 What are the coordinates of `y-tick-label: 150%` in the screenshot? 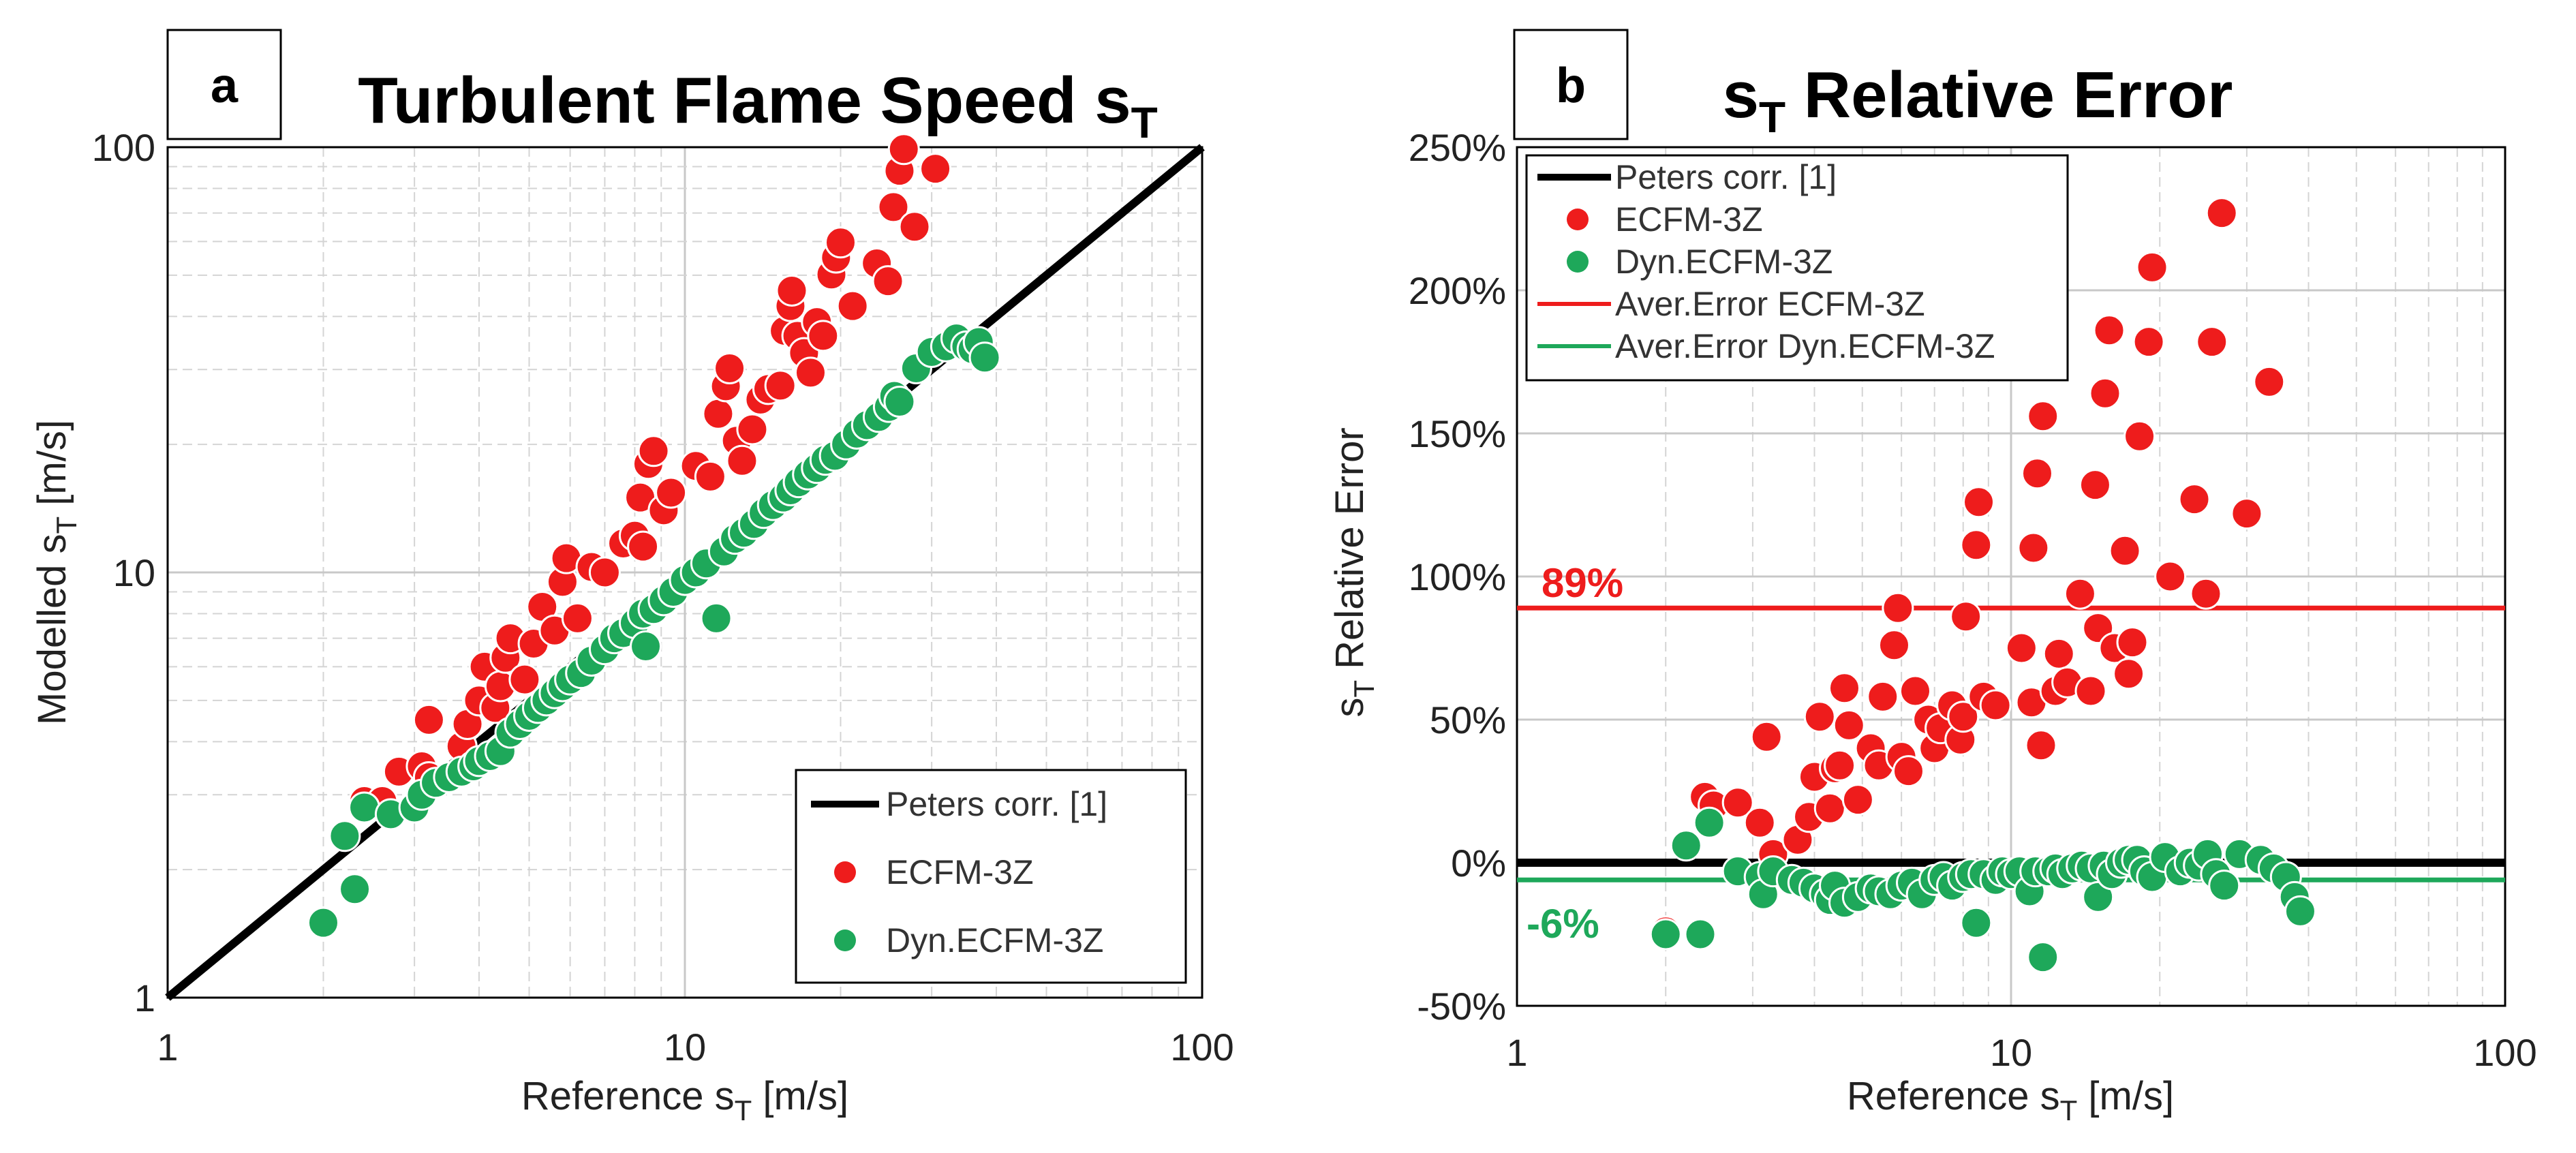 It's located at (1457, 433).